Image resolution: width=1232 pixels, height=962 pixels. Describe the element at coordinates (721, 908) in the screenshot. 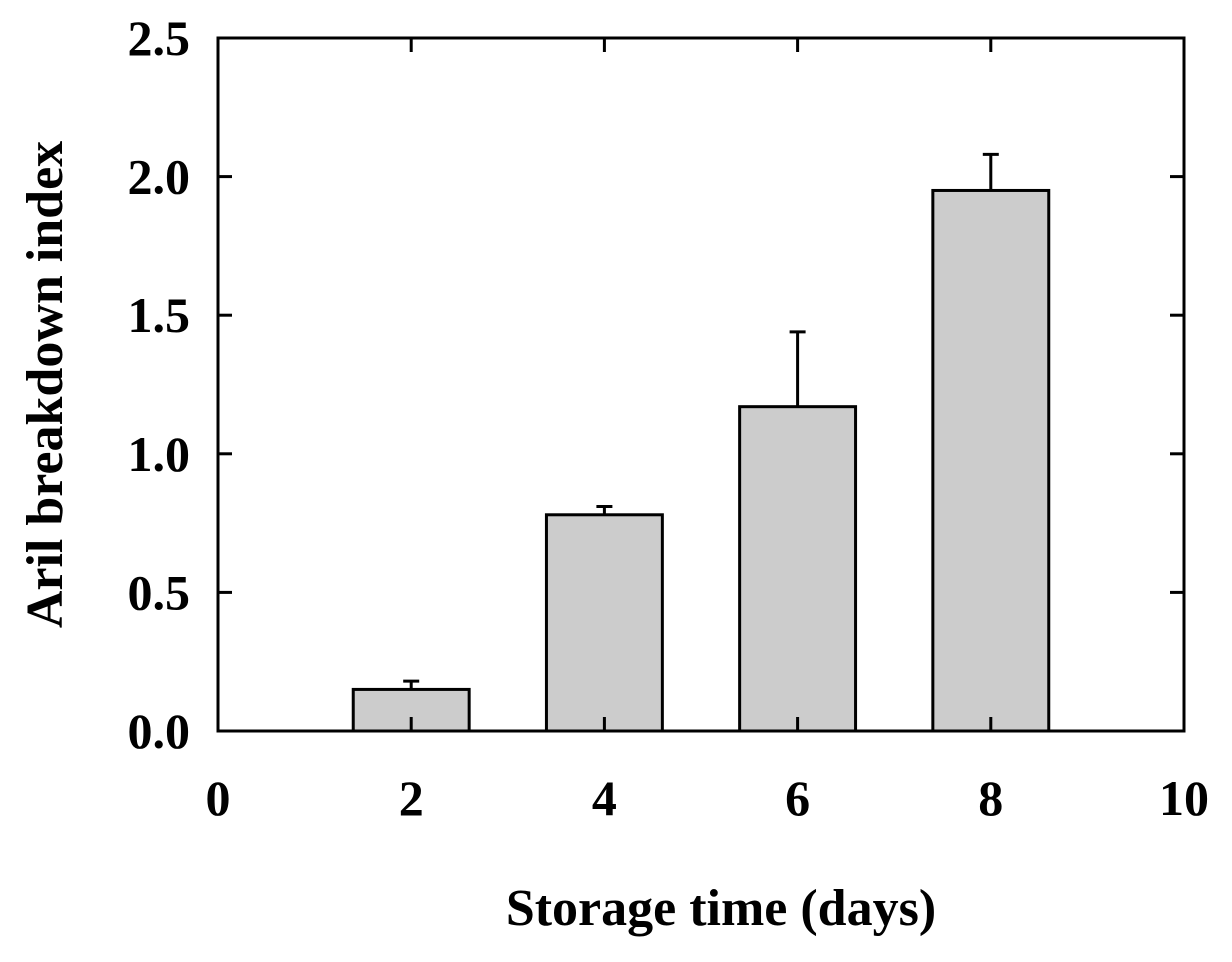

I see `x-axis-title: Storage time (days)` at that location.